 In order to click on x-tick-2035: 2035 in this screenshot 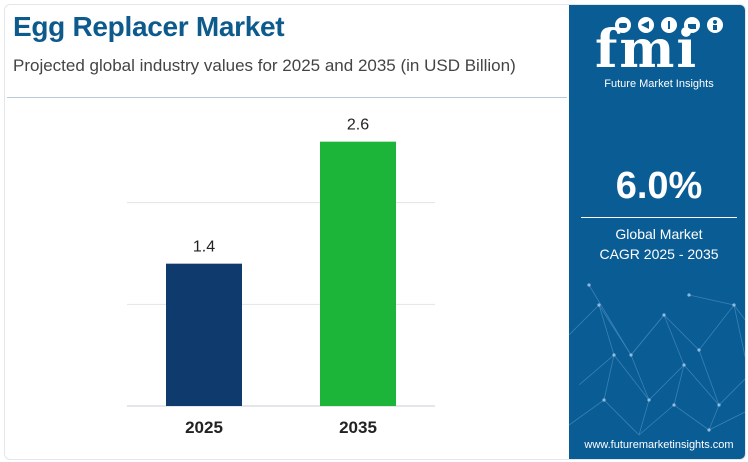, I will do `click(358, 427)`.